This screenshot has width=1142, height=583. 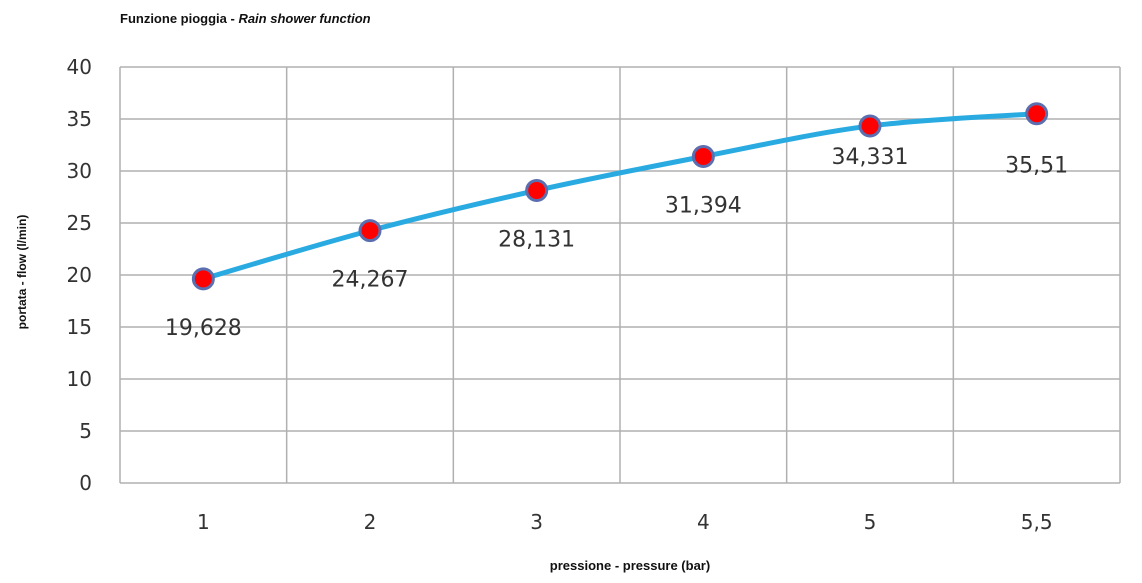 I want to click on x-tick-label: 5, so click(x=870, y=522).